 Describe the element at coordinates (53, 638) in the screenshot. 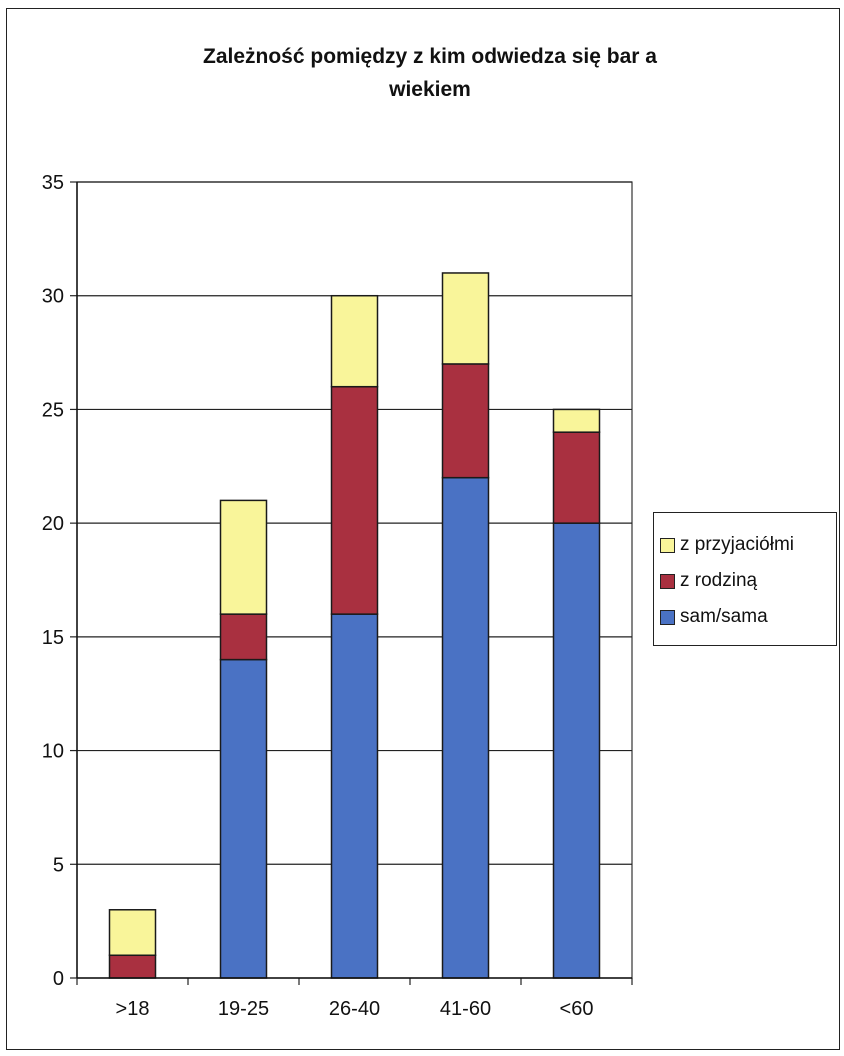

I see `y-tick-label-15: 15` at that location.